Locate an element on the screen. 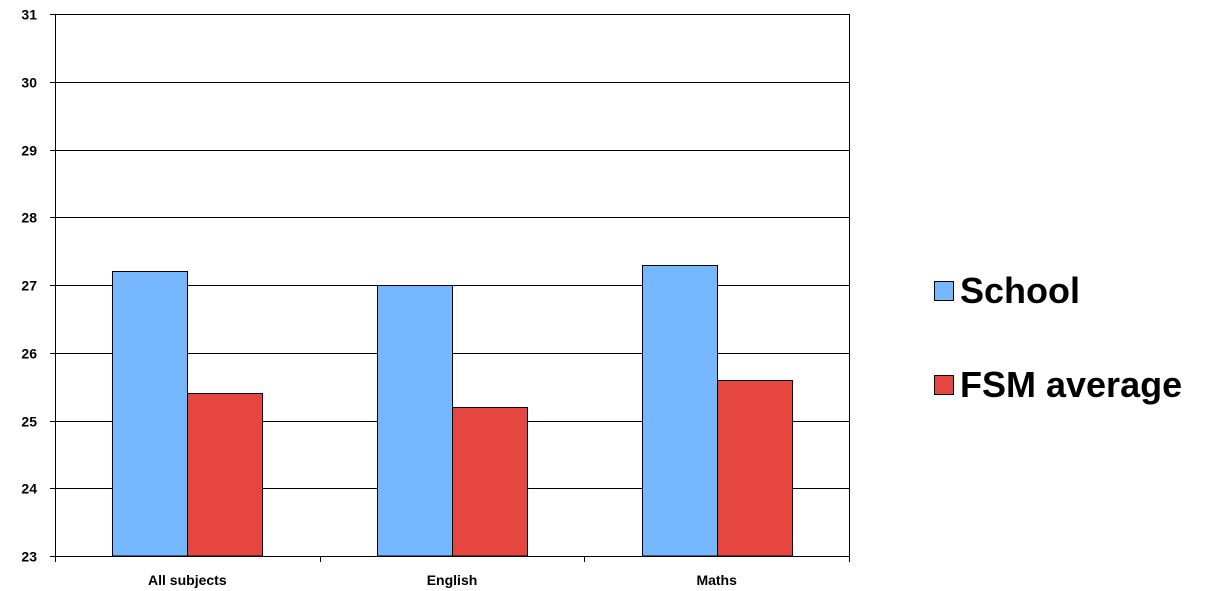 The width and height of the screenshot is (1231, 591). legend-item-school: School is located at coordinates (1007, 291).